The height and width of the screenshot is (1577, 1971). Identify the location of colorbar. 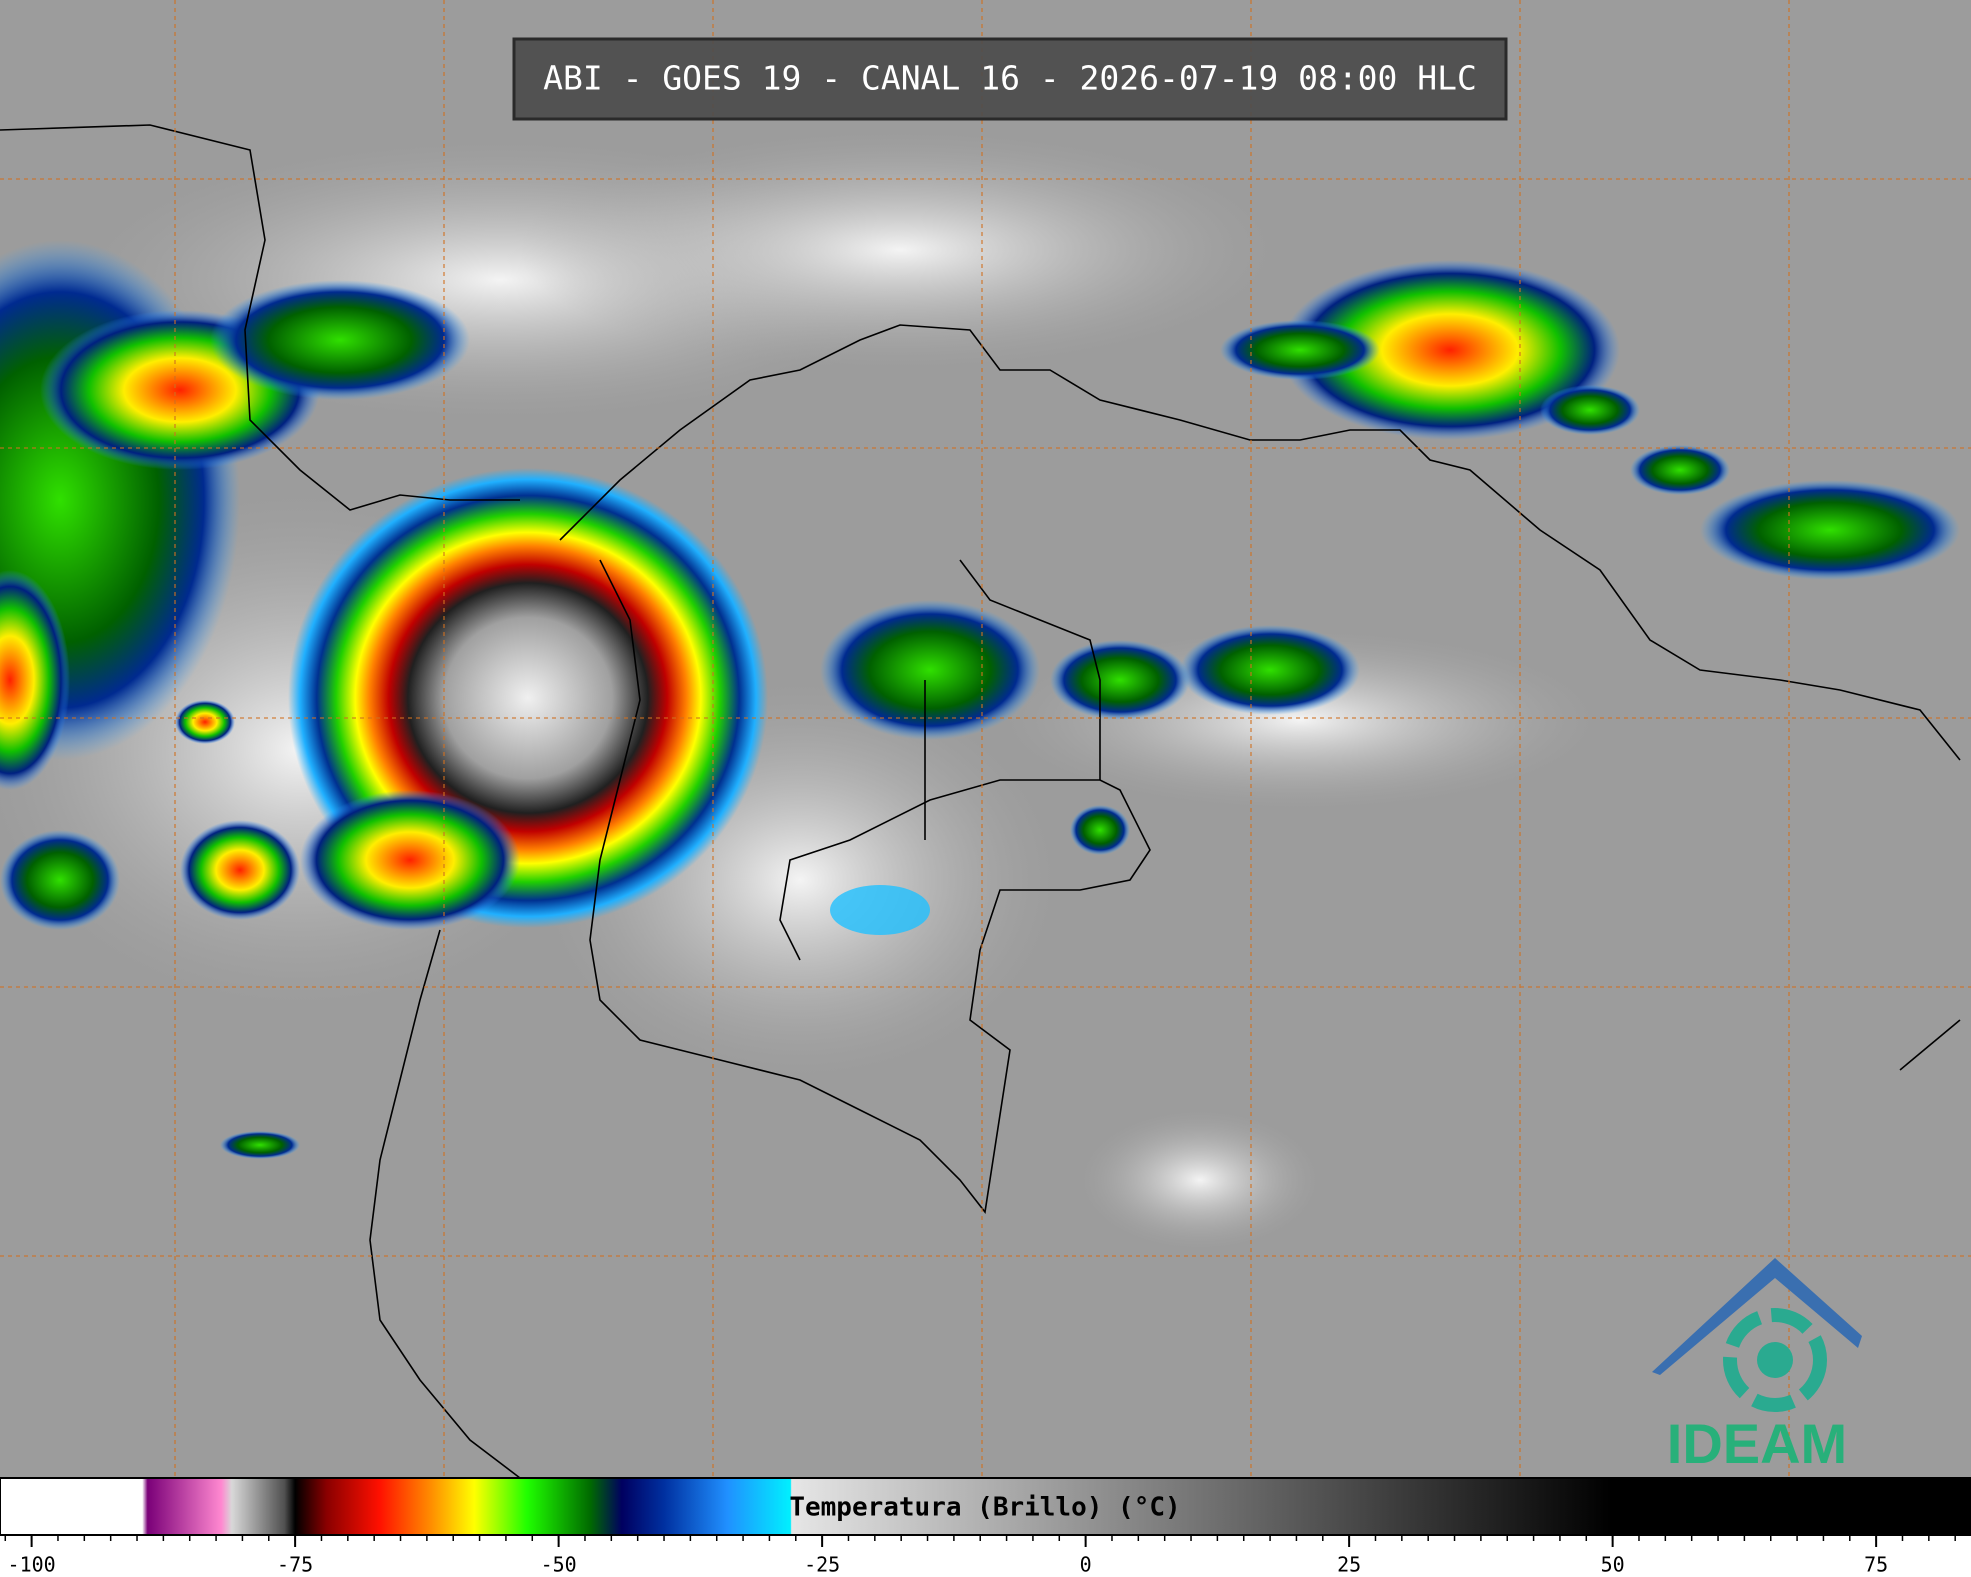
(985, 1506).